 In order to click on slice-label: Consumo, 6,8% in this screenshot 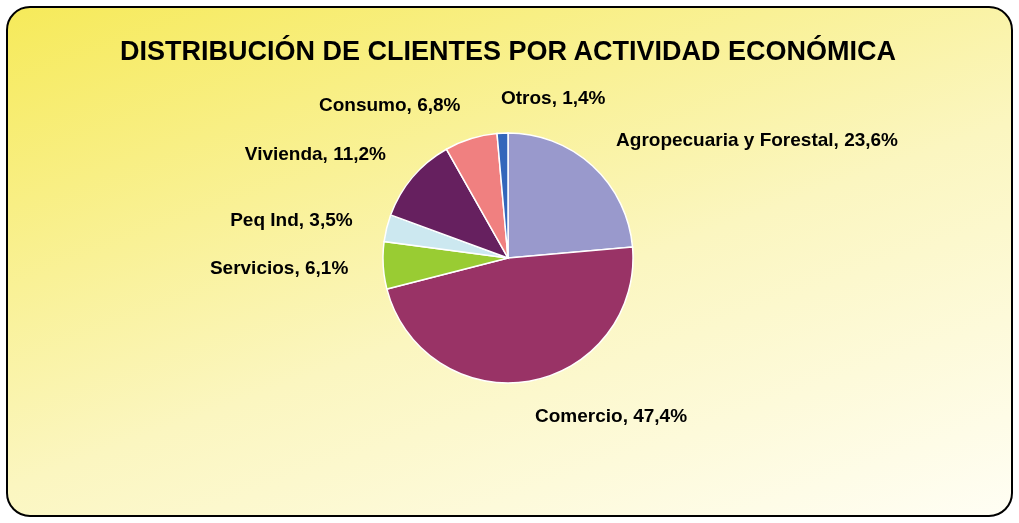, I will do `click(389, 105)`.